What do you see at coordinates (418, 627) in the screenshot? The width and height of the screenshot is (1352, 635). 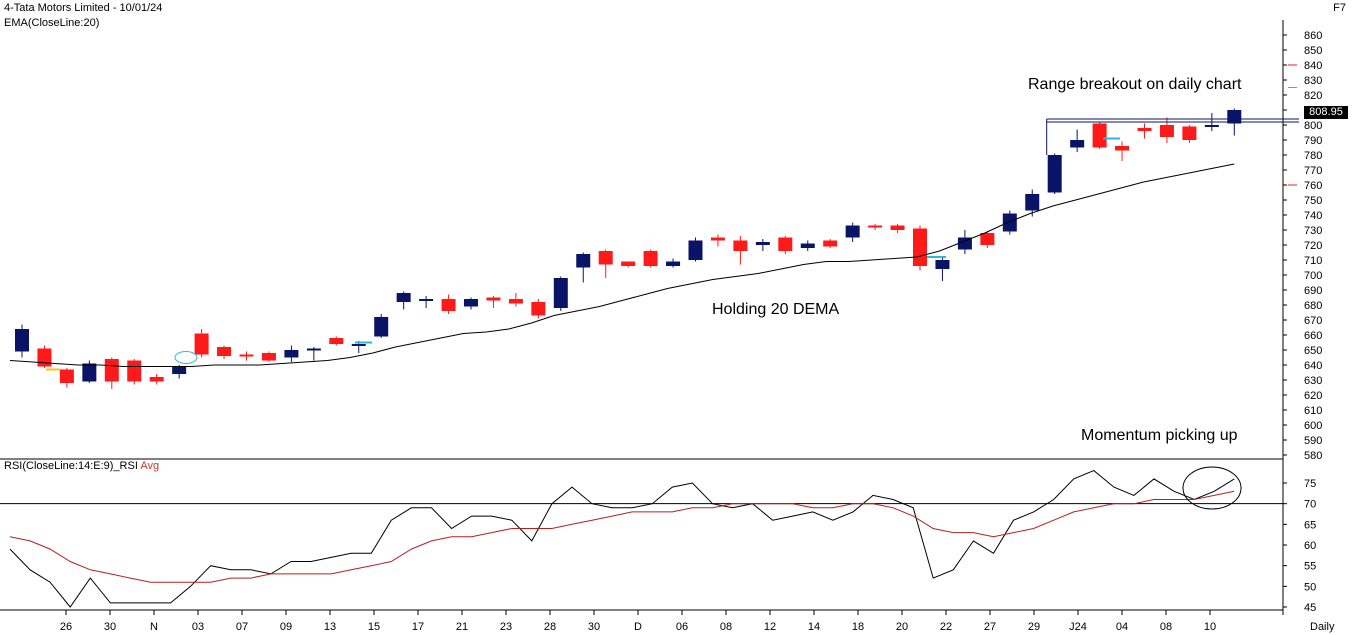 I see `x-tick-label: 17` at bounding box center [418, 627].